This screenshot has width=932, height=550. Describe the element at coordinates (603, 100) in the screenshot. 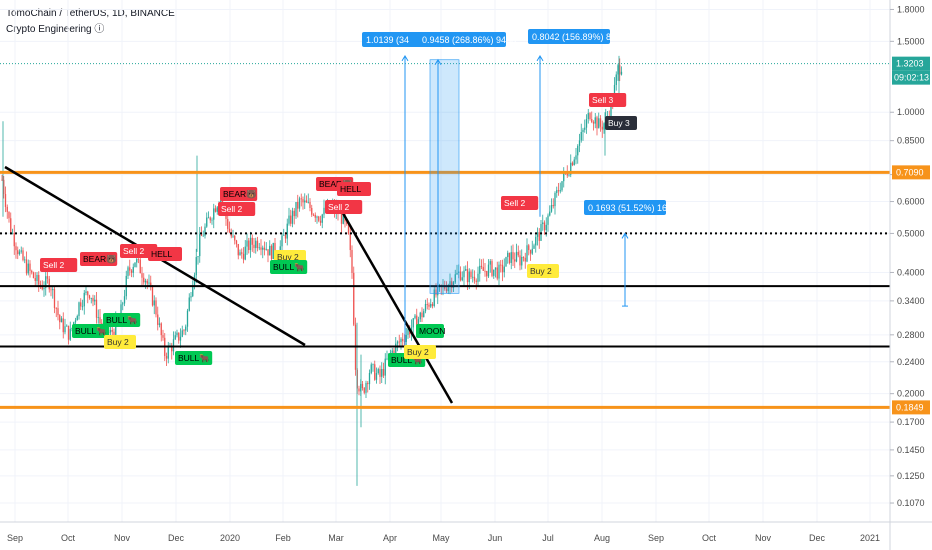

I see `signal-label: Sell 3` at that location.